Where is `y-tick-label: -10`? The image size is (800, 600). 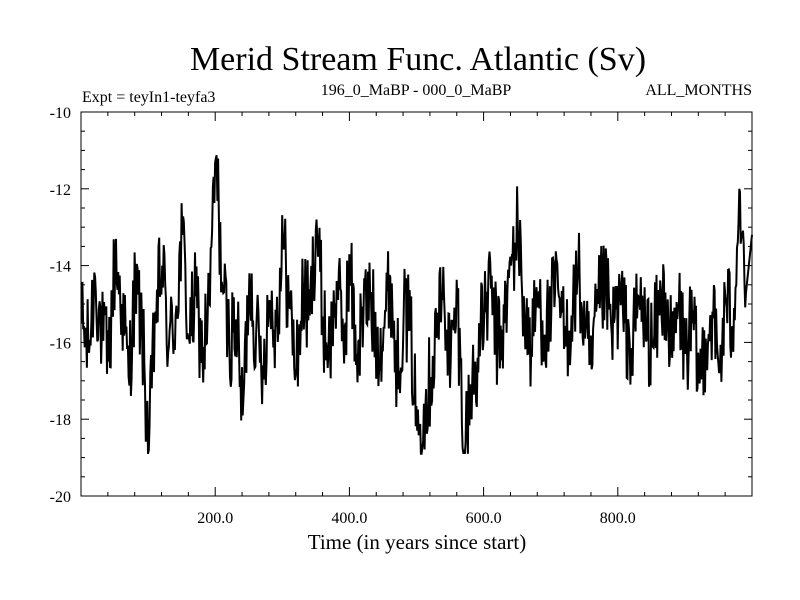
y-tick-label: -10 is located at coordinates (60, 113).